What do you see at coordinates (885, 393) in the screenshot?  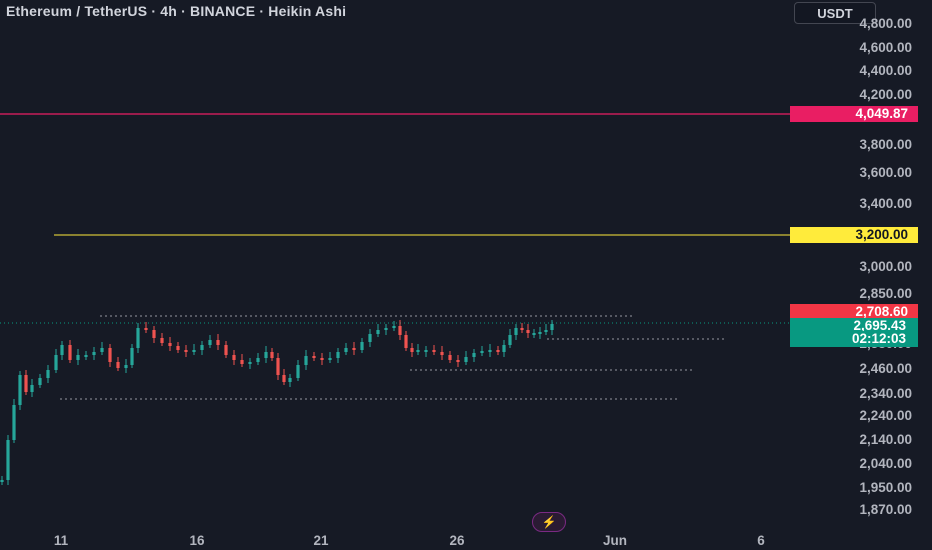 I see `price-tick: 2,340.00` at bounding box center [885, 393].